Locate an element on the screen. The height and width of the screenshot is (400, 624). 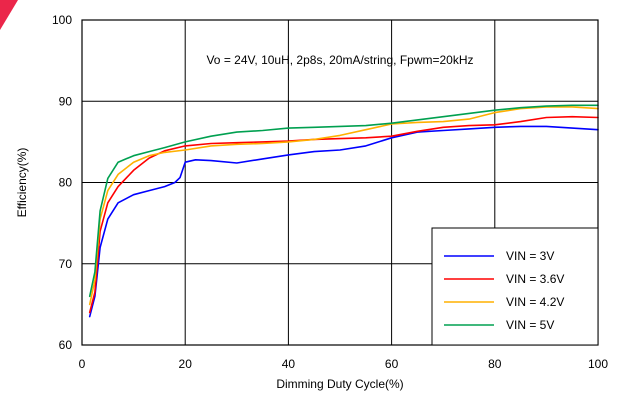
legend-label: VIN = 3V is located at coordinates (530, 256).